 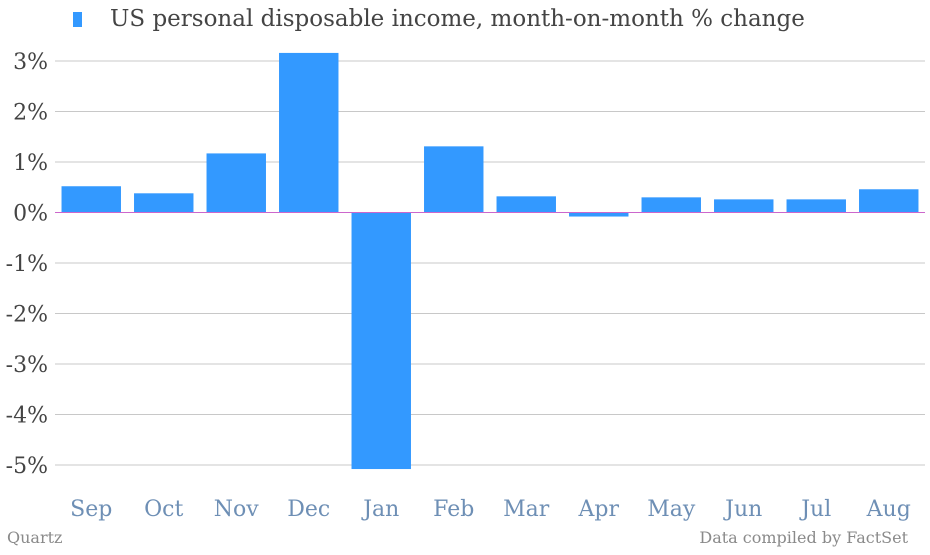 What do you see at coordinates (453, 509) in the screenshot?
I see `x-tick-label: Feb` at bounding box center [453, 509].